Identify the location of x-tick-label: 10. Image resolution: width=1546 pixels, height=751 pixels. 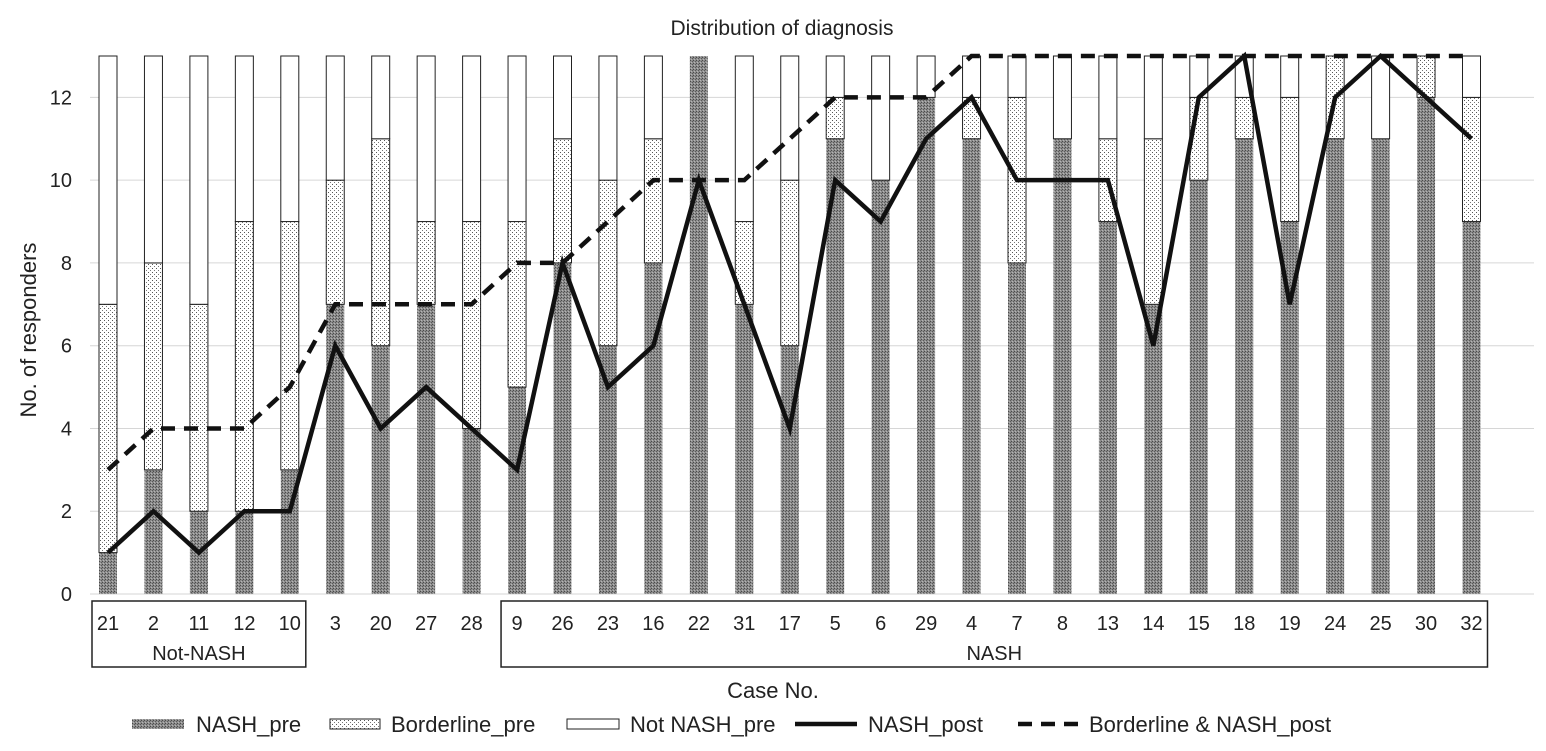
(290, 624).